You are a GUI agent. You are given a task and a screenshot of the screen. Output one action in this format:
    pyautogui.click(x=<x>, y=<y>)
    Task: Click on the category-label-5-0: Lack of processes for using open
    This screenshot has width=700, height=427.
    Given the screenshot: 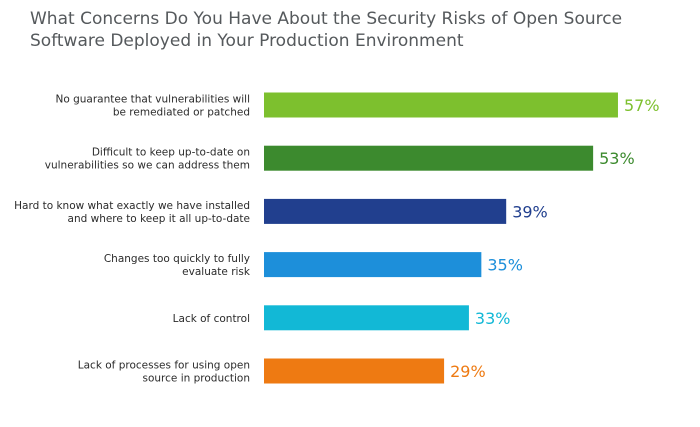 What is the action you would take?
    pyautogui.click(x=164, y=366)
    